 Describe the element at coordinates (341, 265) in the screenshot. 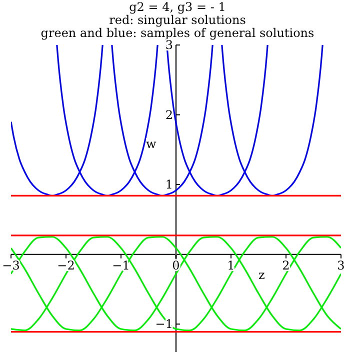

I see `x-tick-label: 3` at that location.